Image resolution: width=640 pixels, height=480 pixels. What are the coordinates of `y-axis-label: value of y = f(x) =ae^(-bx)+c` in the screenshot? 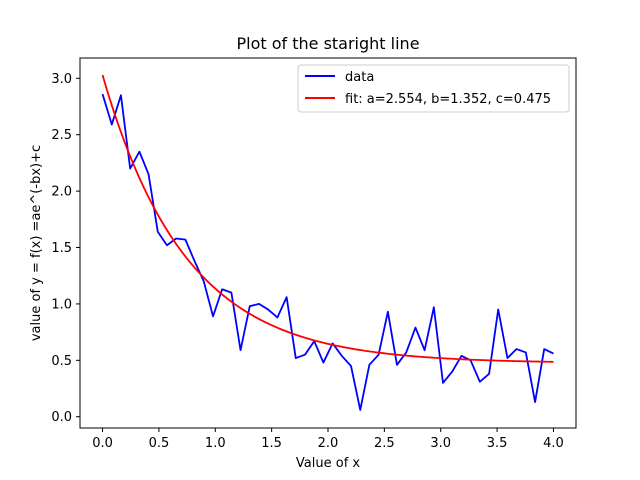 It's located at (36, 243).